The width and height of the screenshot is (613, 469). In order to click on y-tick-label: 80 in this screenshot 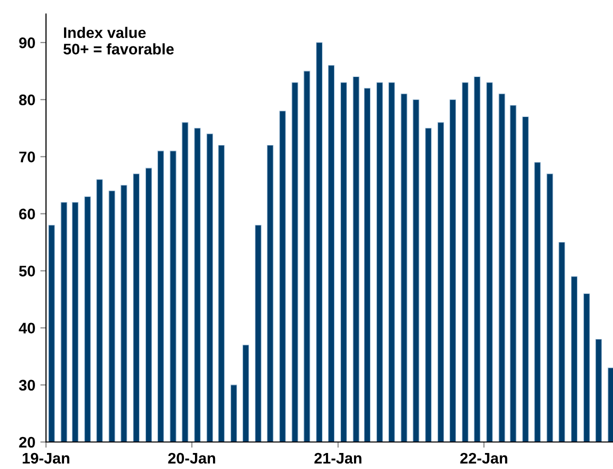, I will do `click(27, 100)`.